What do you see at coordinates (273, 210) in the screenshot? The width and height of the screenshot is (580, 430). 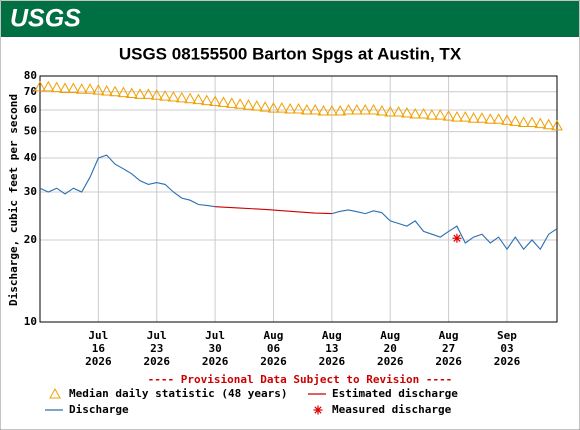 I see `series-line` at bounding box center [273, 210].